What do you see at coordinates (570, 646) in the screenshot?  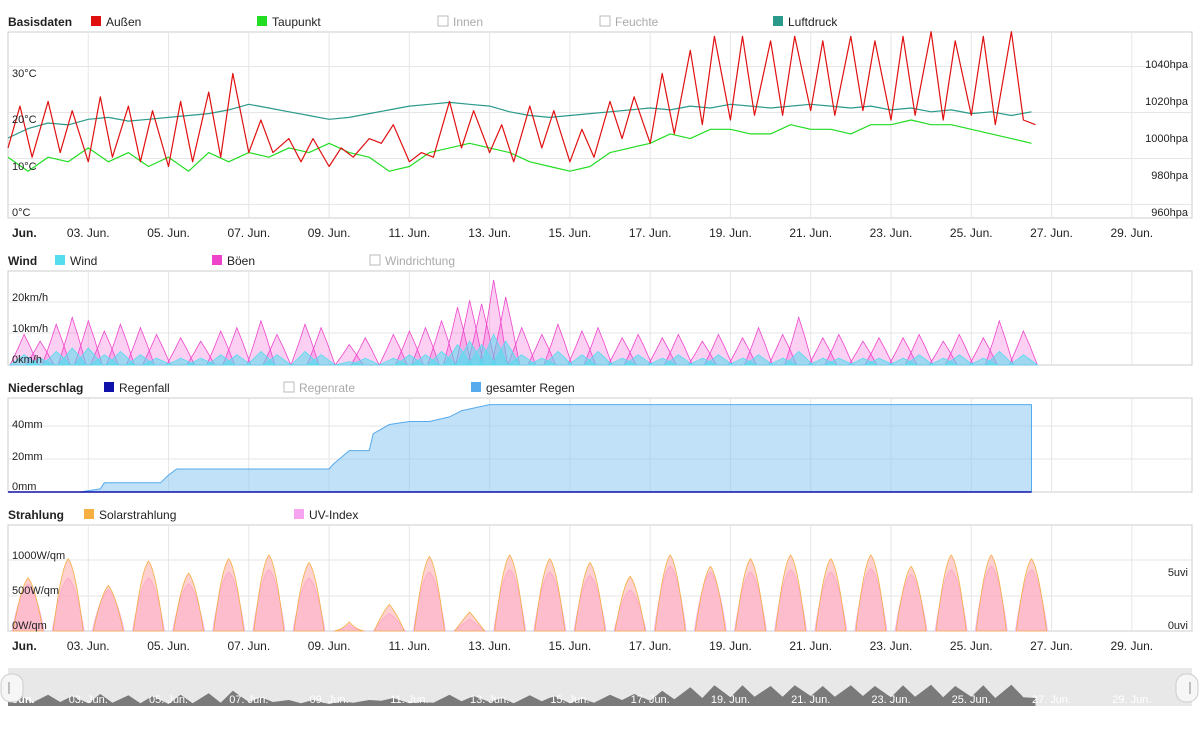 I see `x-tick-label: 15. Jun.` at bounding box center [570, 646].